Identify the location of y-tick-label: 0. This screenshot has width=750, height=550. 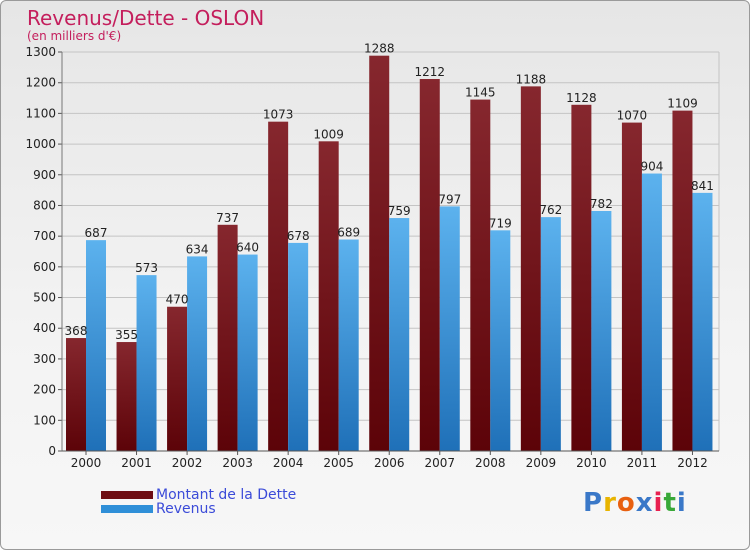
(52, 451).